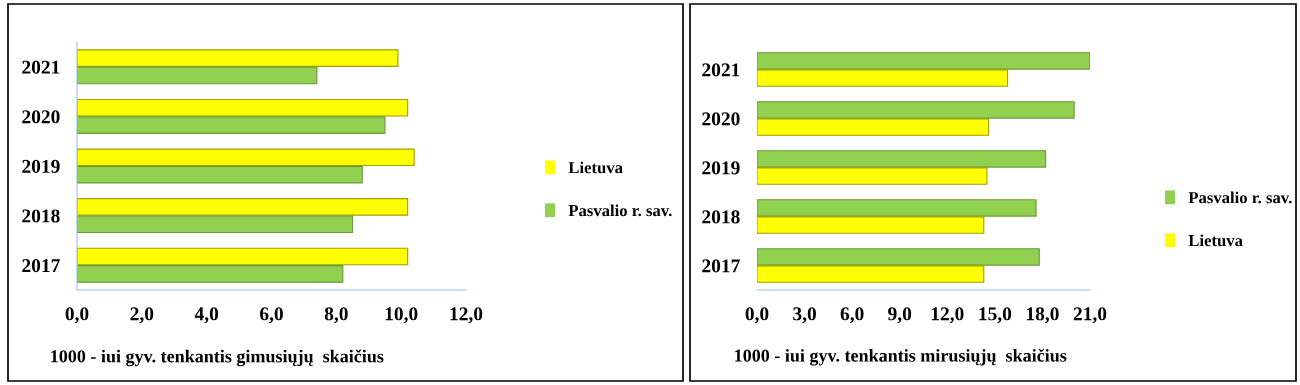 The width and height of the screenshot is (1300, 385). What do you see at coordinates (401, 315) in the screenshot?
I see `x-tick-label: 10,0` at bounding box center [401, 315].